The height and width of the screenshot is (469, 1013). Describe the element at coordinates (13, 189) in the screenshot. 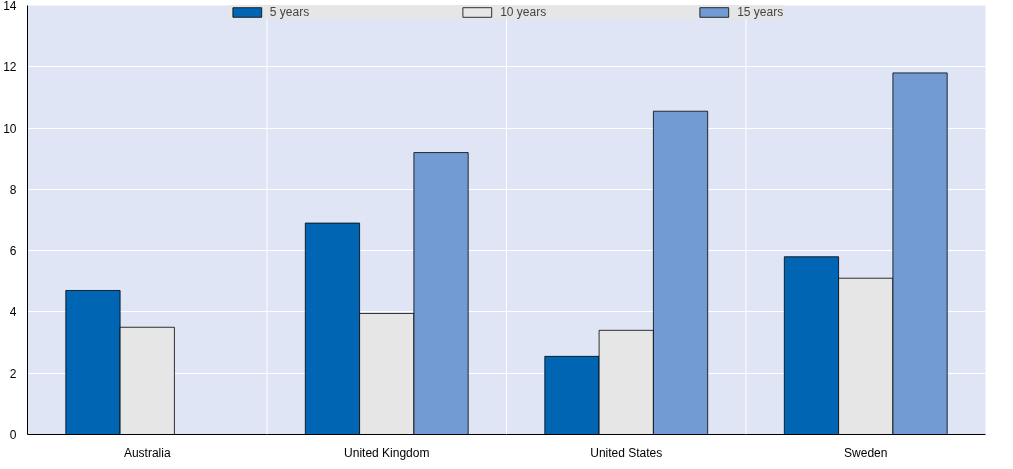

I see `y-tick-label: 8` at that location.